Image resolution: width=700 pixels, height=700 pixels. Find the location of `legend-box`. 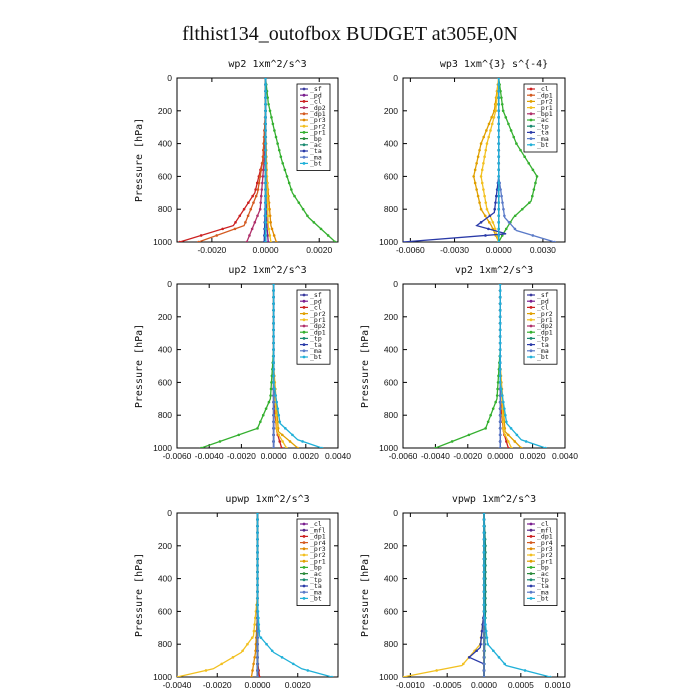

legend-box is located at coordinates (313, 127).